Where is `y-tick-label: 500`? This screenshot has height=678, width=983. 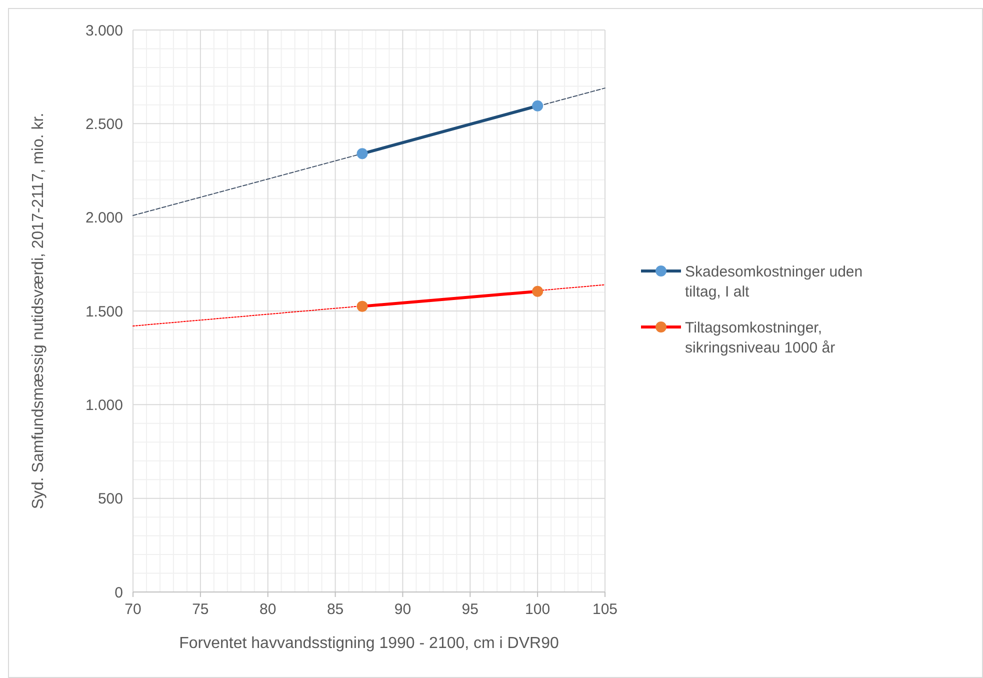
y-tick-label: 500 is located at coordinates (110, 499).